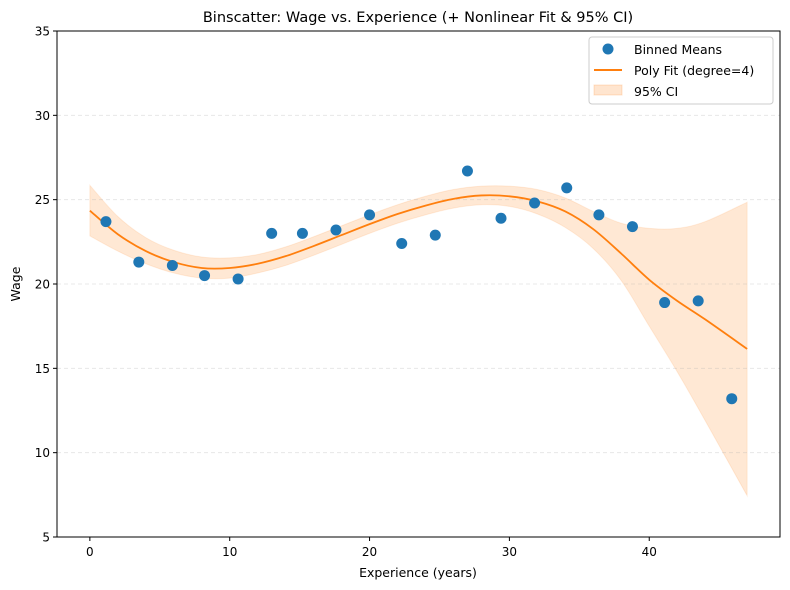 Image resolution: width=790 pixels, height=590 pixels. I want to click on legend-frame, so click(681, 70).